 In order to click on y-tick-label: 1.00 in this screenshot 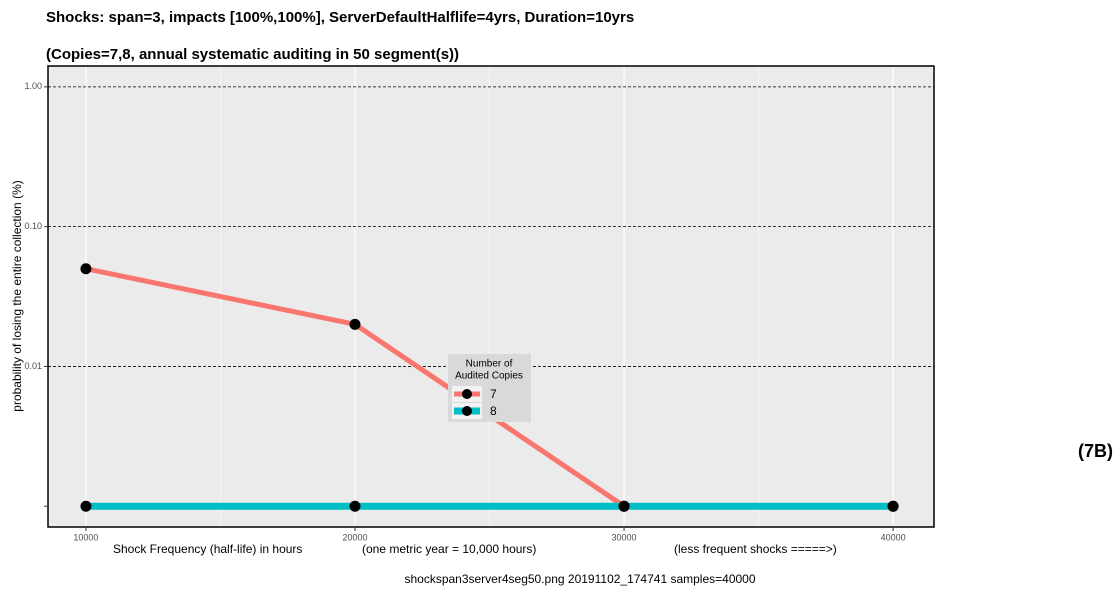, I will do `click(33, 86)`.